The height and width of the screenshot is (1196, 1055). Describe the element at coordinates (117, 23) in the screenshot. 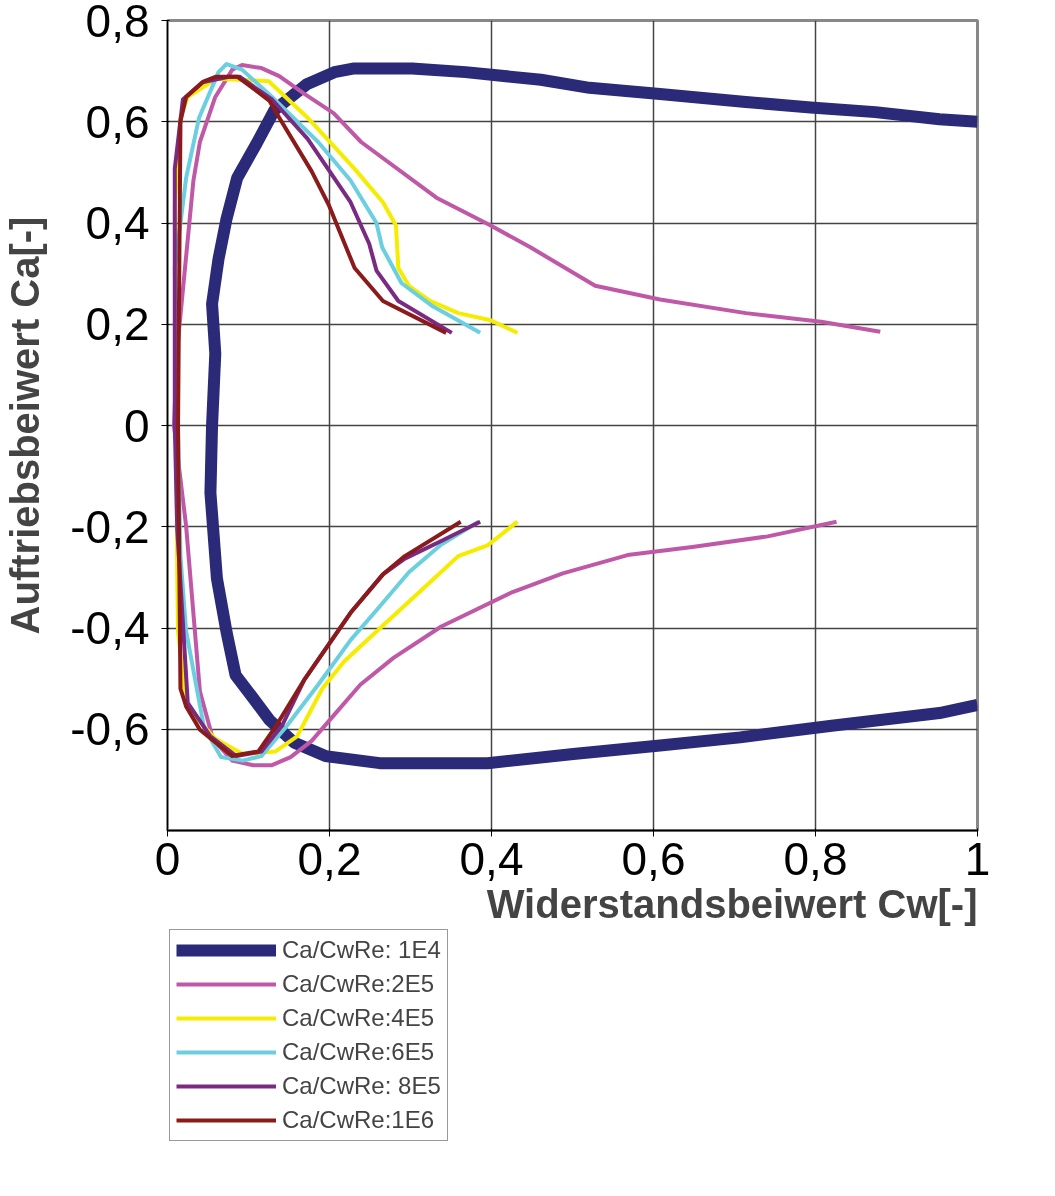

I see `y-tick-label: 0,8` at that location.